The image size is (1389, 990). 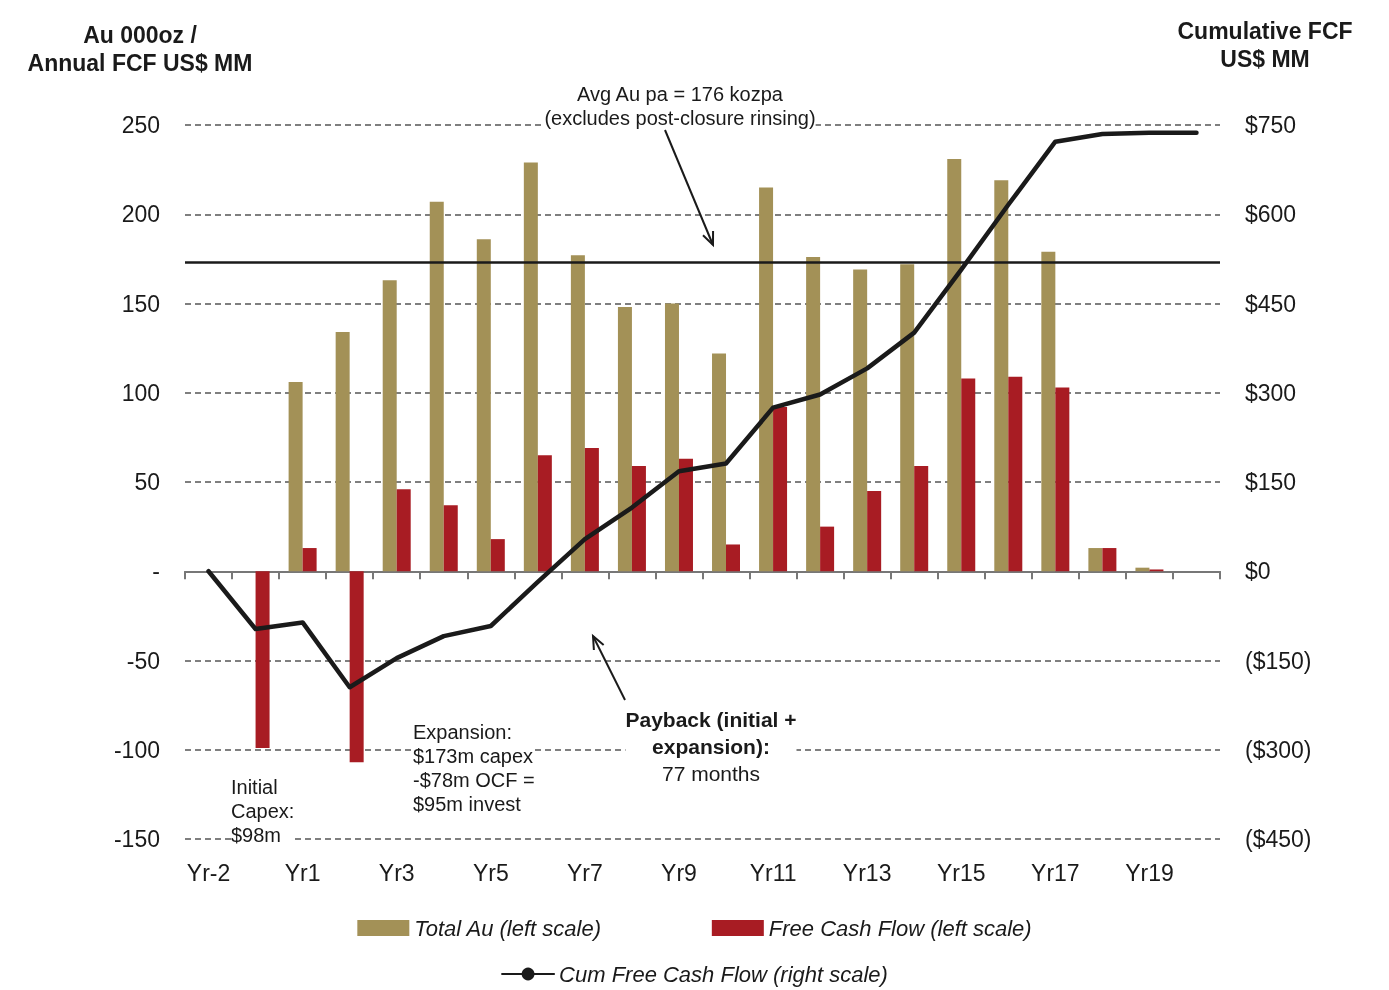 I want to click on x-tick-label: Yr3, so click(x=396, y=872).